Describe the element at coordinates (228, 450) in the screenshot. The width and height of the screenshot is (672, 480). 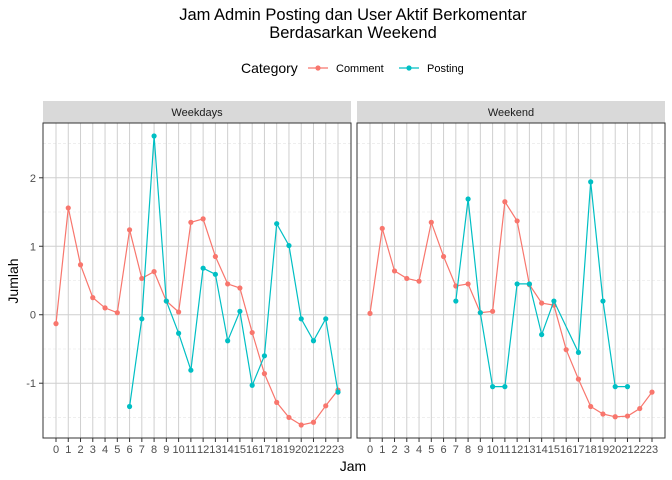
I see `x-tick-label-weekdays: 14` at that location.